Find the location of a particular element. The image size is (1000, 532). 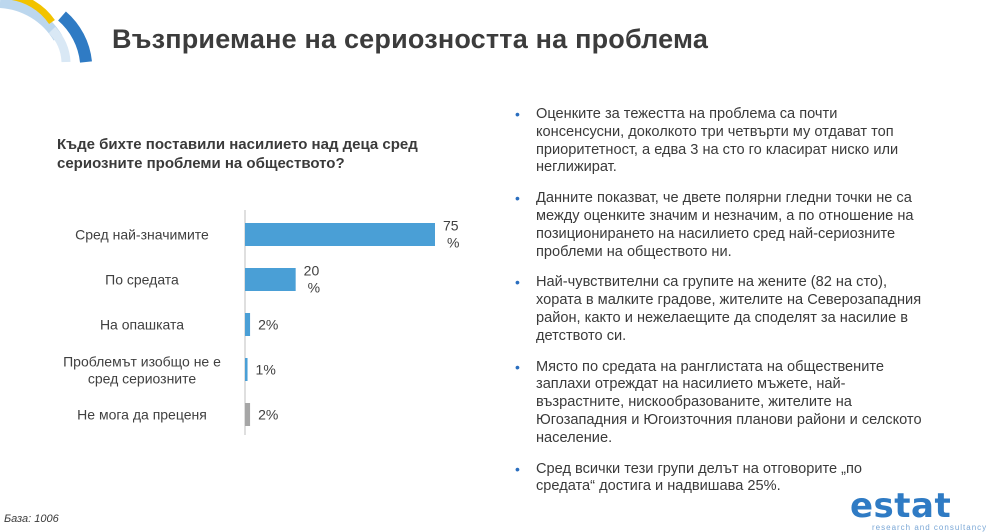

estat-logo: estat research and consultancy is located at coordinates (922, 509).